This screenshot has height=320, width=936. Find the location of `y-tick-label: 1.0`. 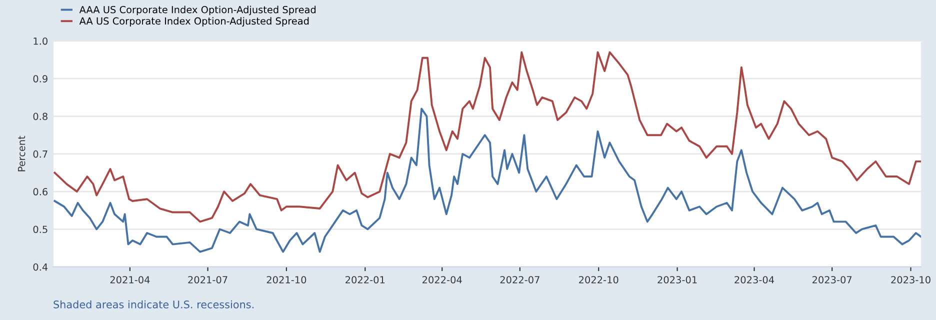

y-tick-label: 1.0 is located at coordinates (41, 41).